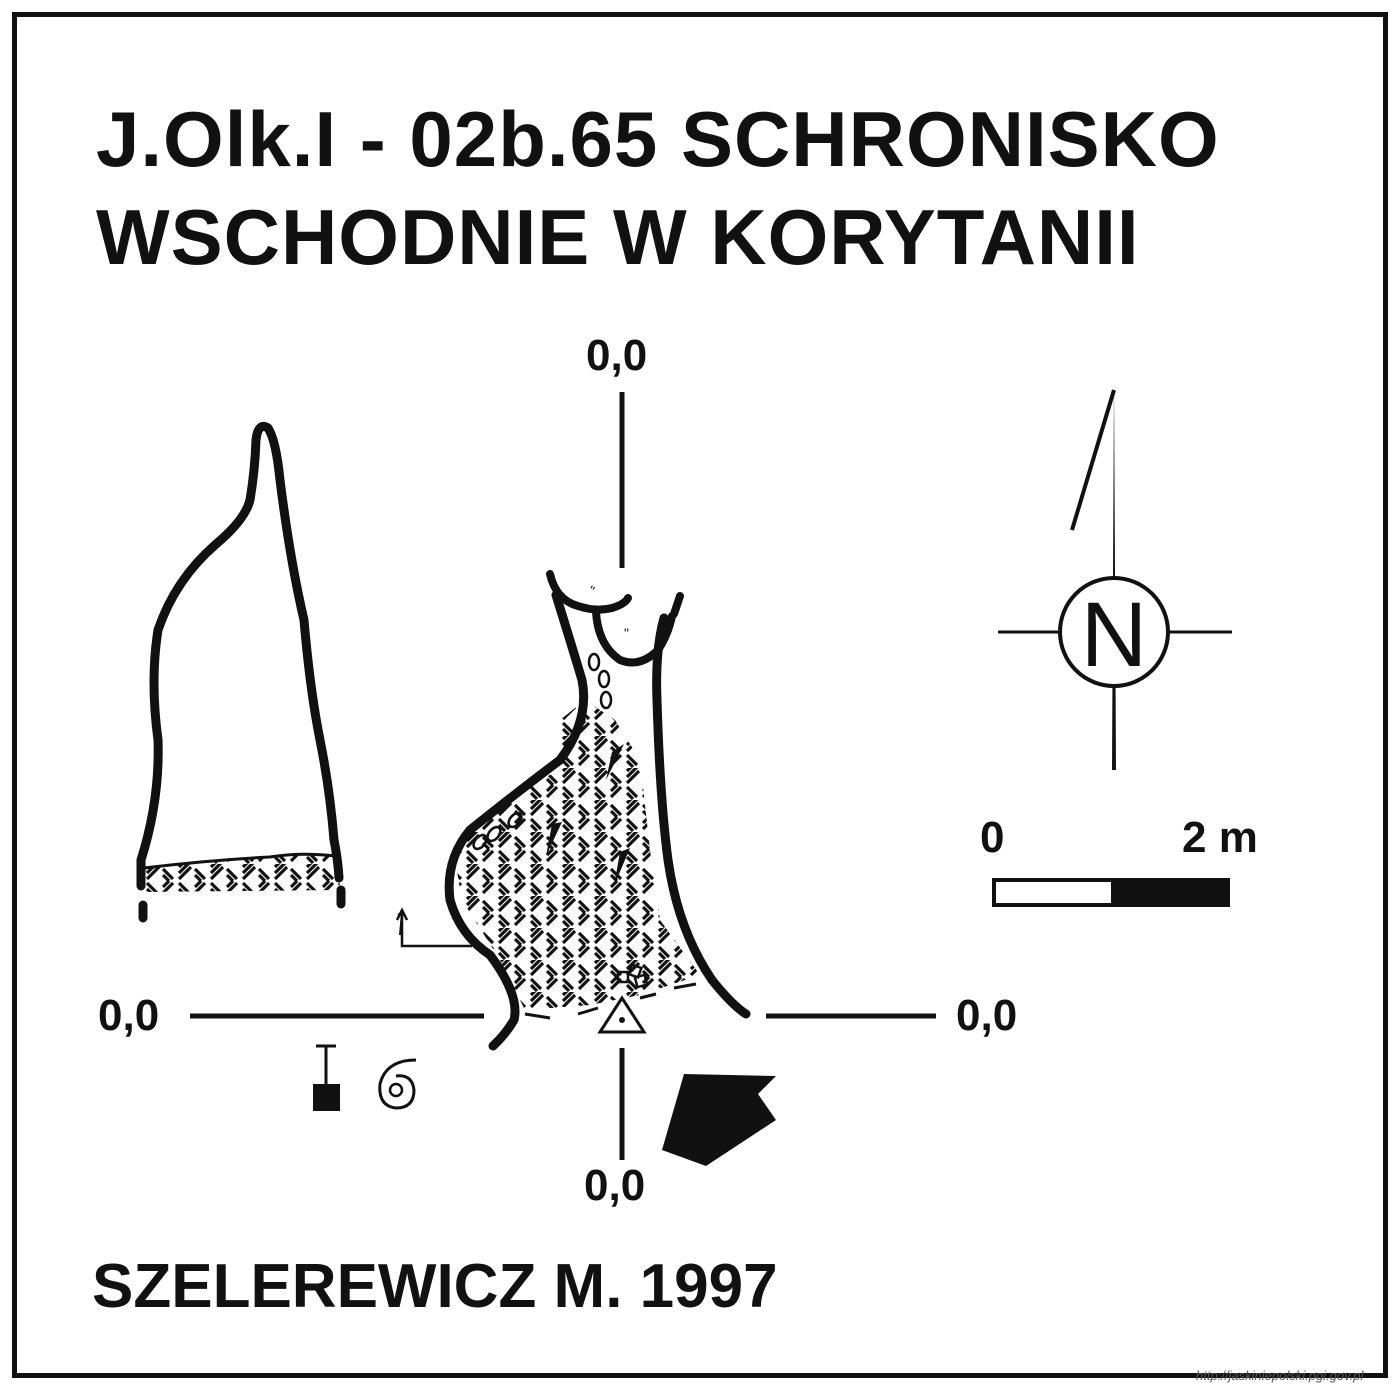  What do you see at coordinates (701, 816) in the screenshot?
I see `plan-east-wall` at bounding box center [701, 816].